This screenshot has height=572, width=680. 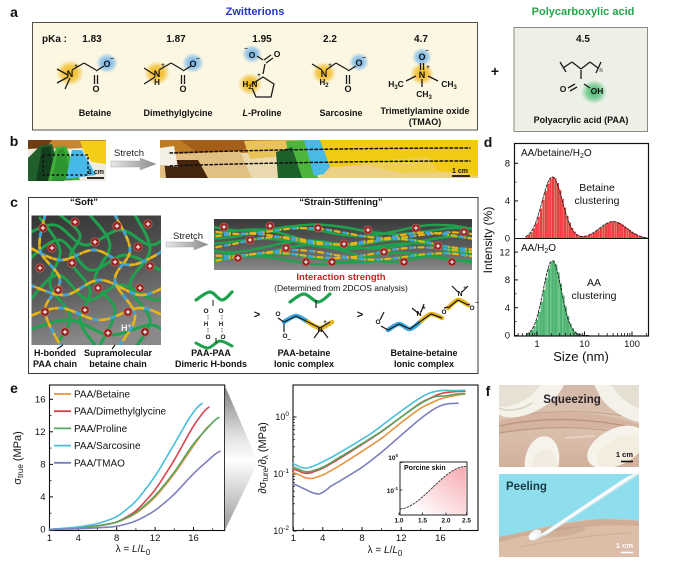 What do you see at coordinates (488, 240) in the screenshot?
I see `svg-text: Intensity (%)` at bounding box center [488, 240].